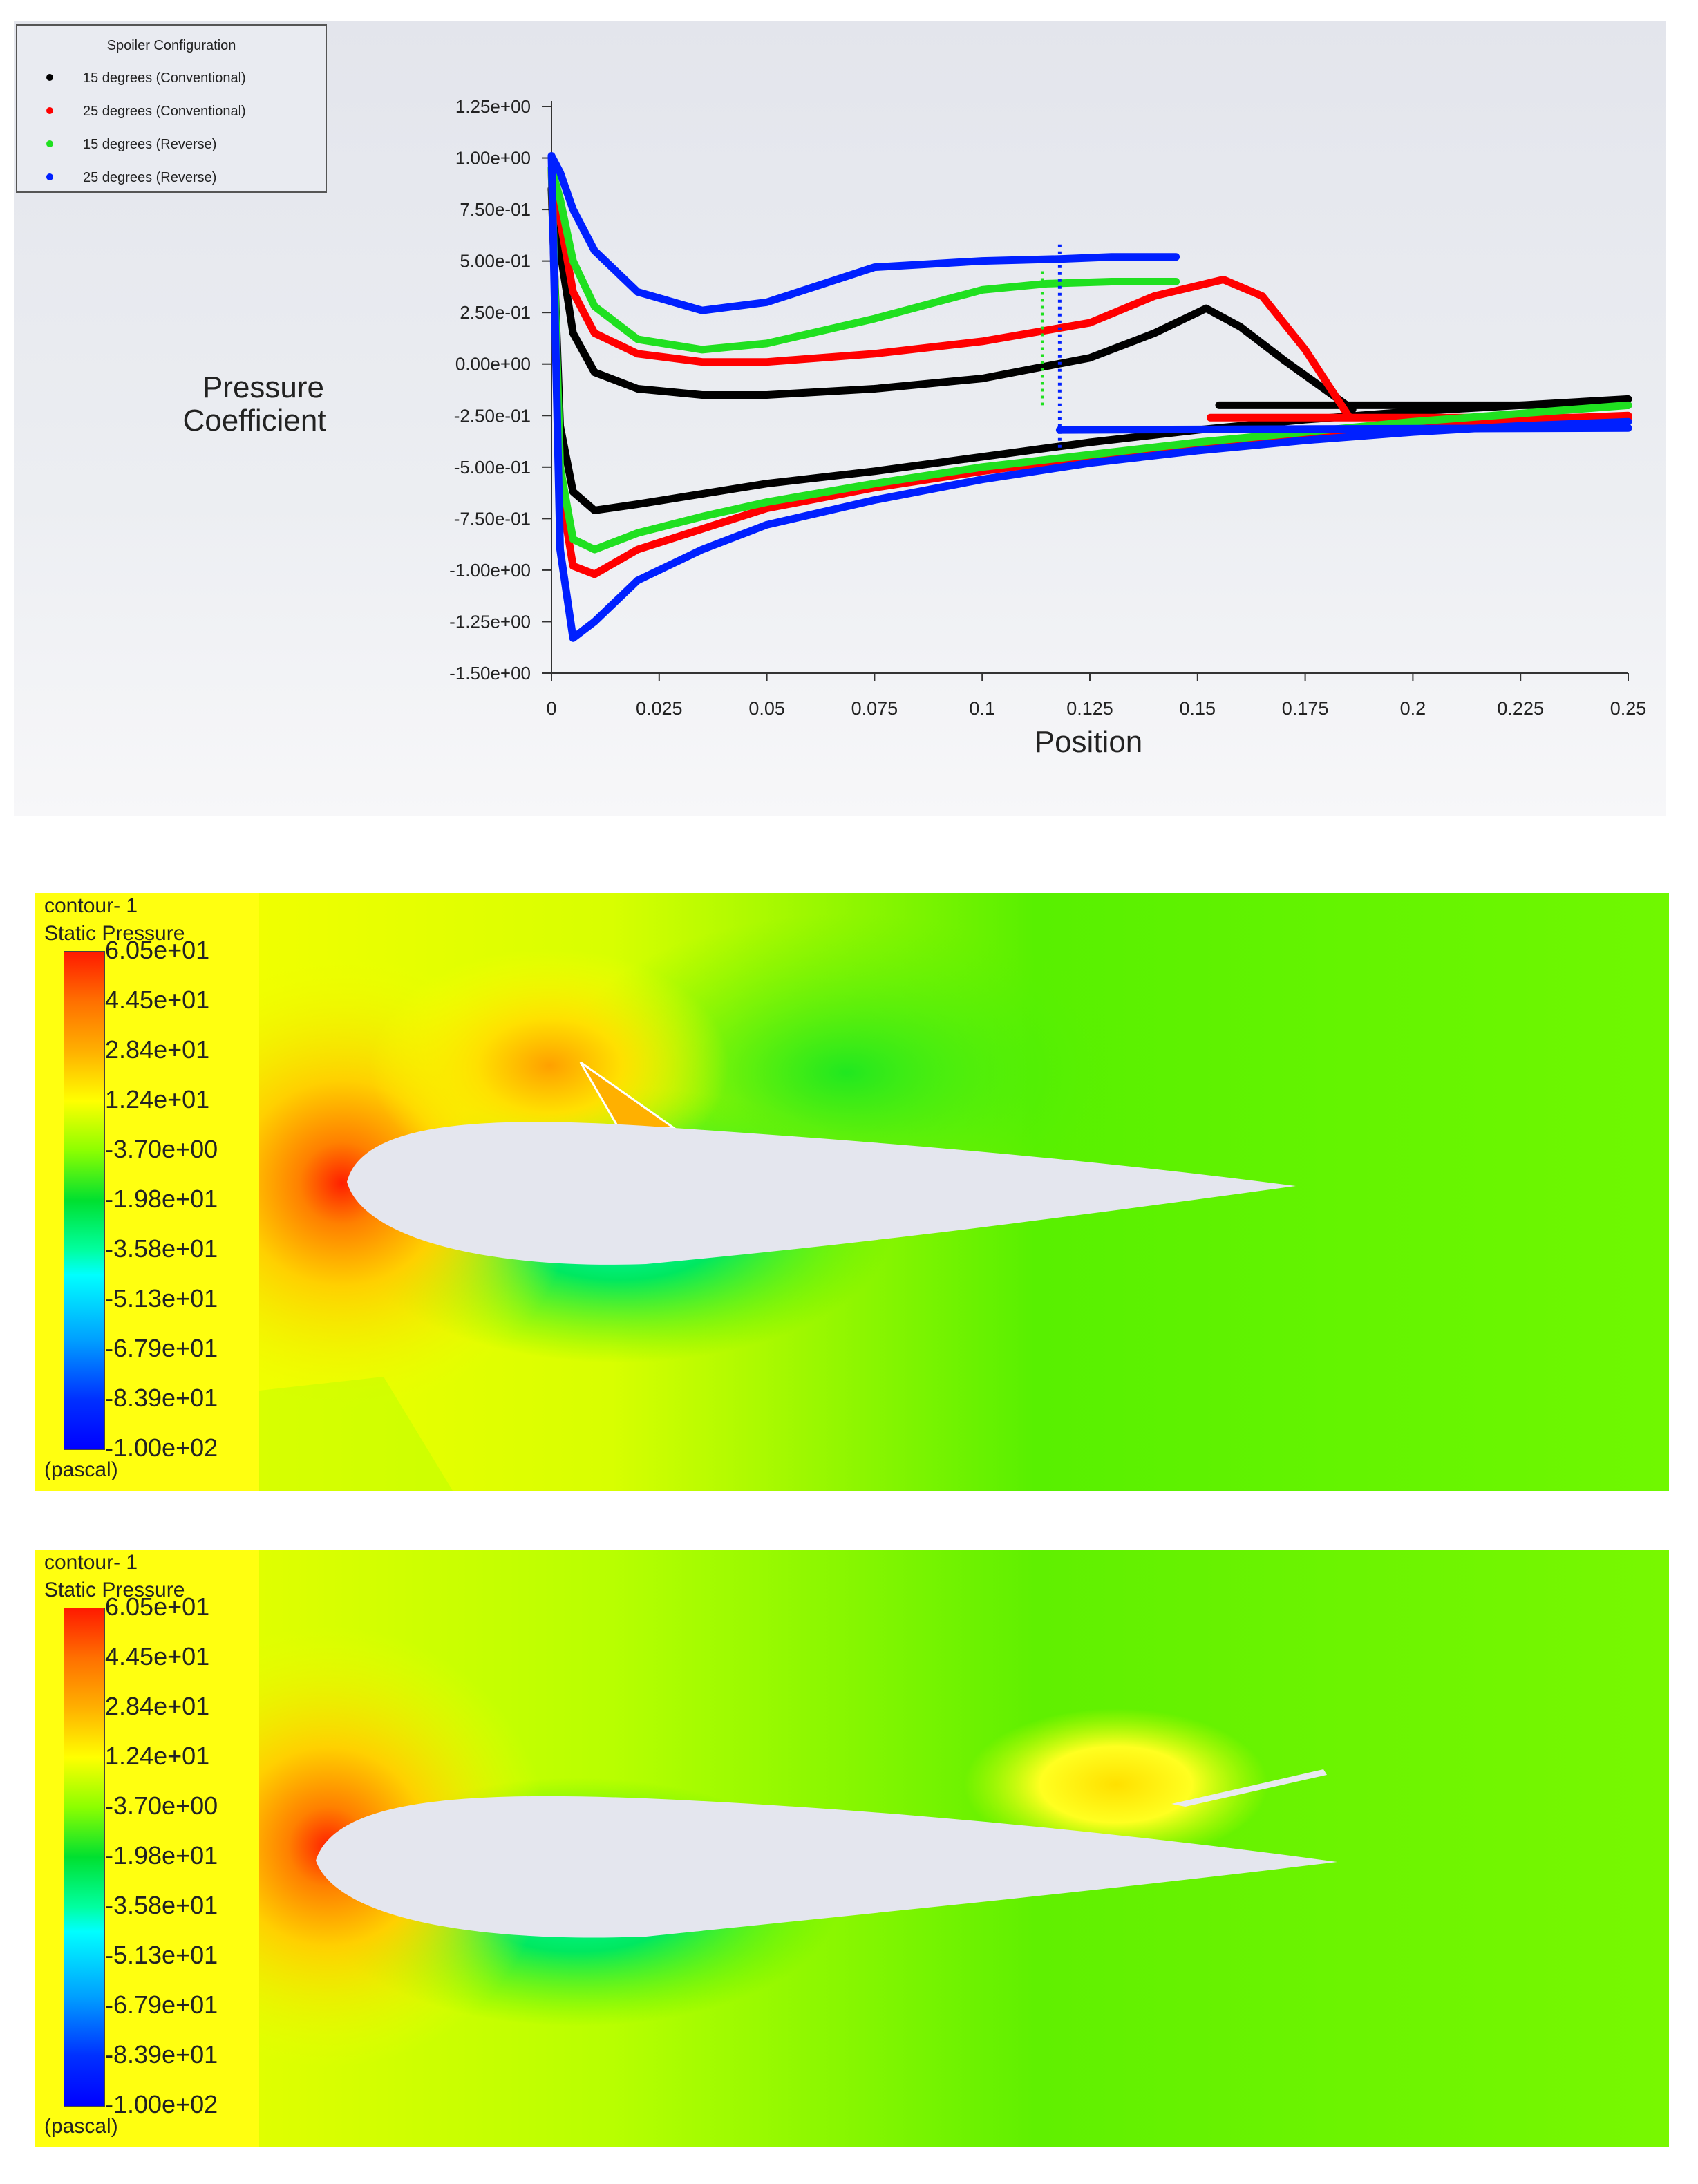  What do you see at coordinates (493, 364) in the screenshot?
I see `y-tick-label: 0.00e+00` at bounding box center [493, 364].